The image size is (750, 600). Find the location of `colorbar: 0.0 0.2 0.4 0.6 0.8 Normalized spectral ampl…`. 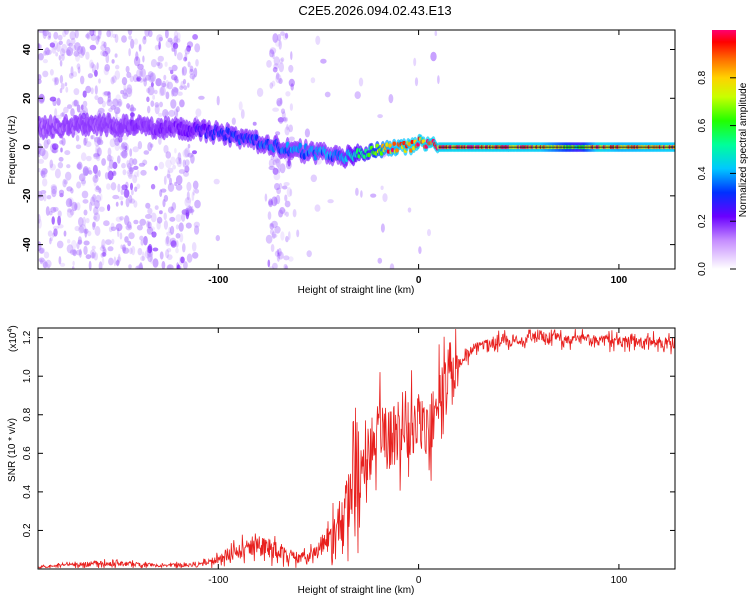

colorbar: 0.0 0.2 0.4 0.6 0.8 Normalized spectral ampl… is located at coordinates (723, 153).